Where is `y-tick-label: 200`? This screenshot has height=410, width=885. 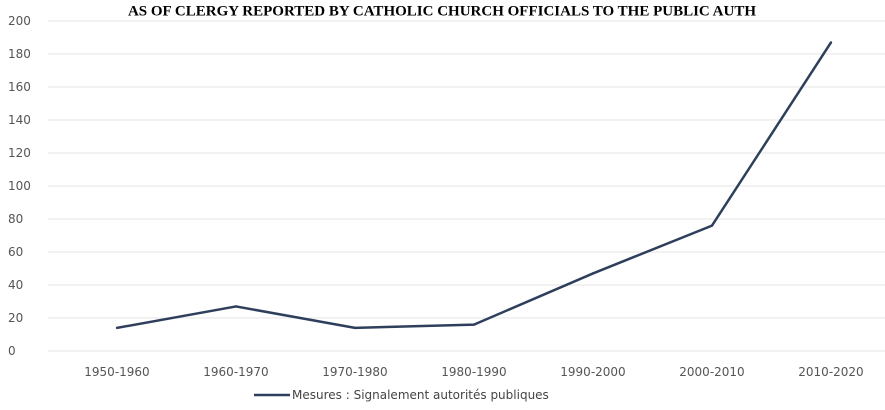 y-tick-label: 200 is located at coordinates (19, 21).